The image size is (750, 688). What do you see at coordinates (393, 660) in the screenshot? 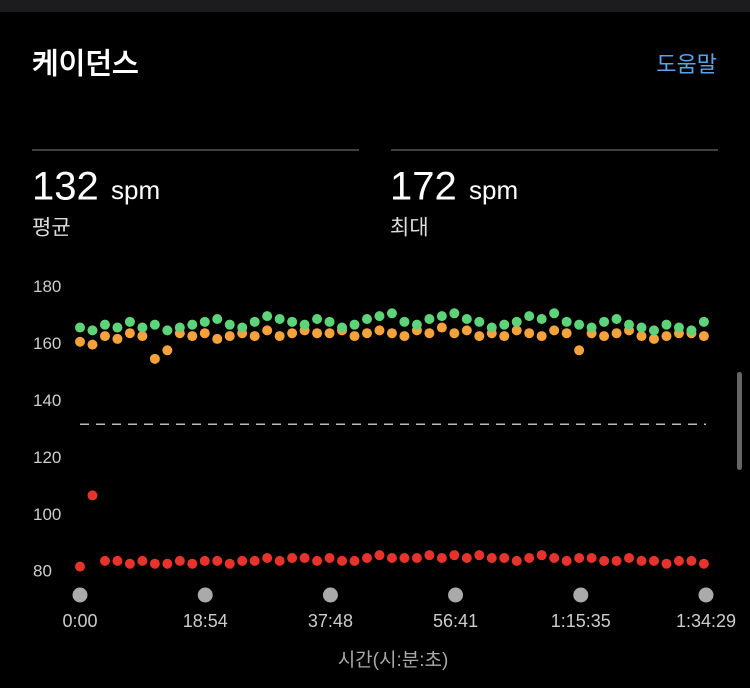
I see `x-axis-title: 시간(시:분:초)` at bounding box center [393, 660].